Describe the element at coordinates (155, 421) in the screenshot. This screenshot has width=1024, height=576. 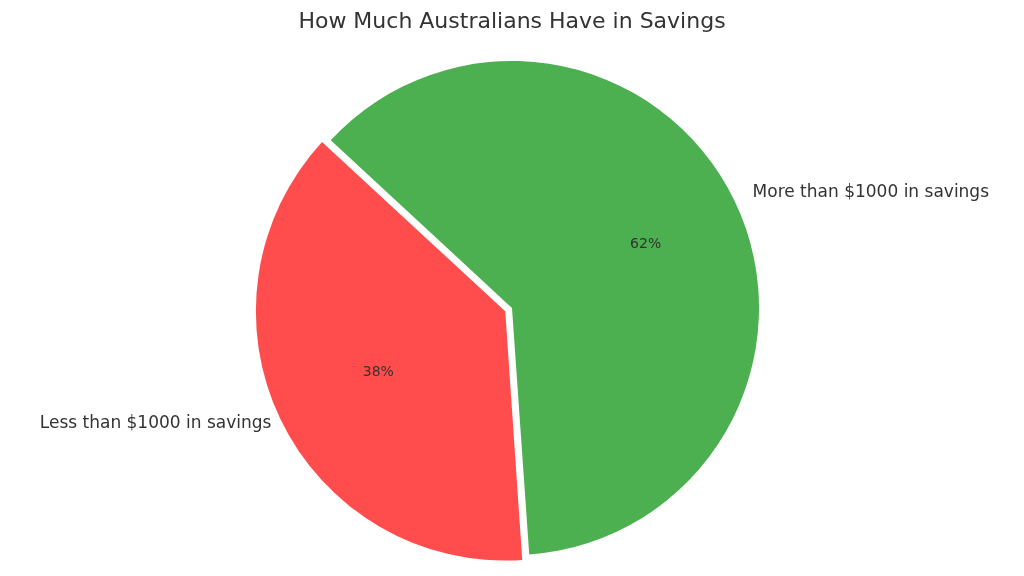
I see `slice-label: Less than $1000 in savings` at that location.